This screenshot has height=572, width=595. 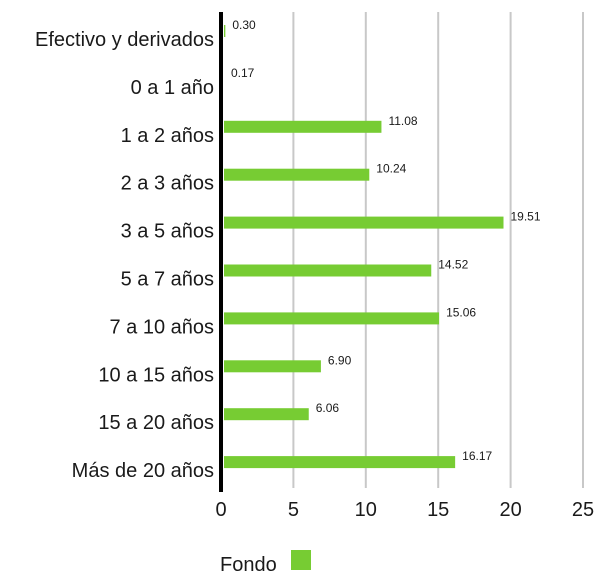 What do you see at coordinates (328, 408) in the screenshot?
I see `data-label: 6.06` at bounding box center [328, 408].